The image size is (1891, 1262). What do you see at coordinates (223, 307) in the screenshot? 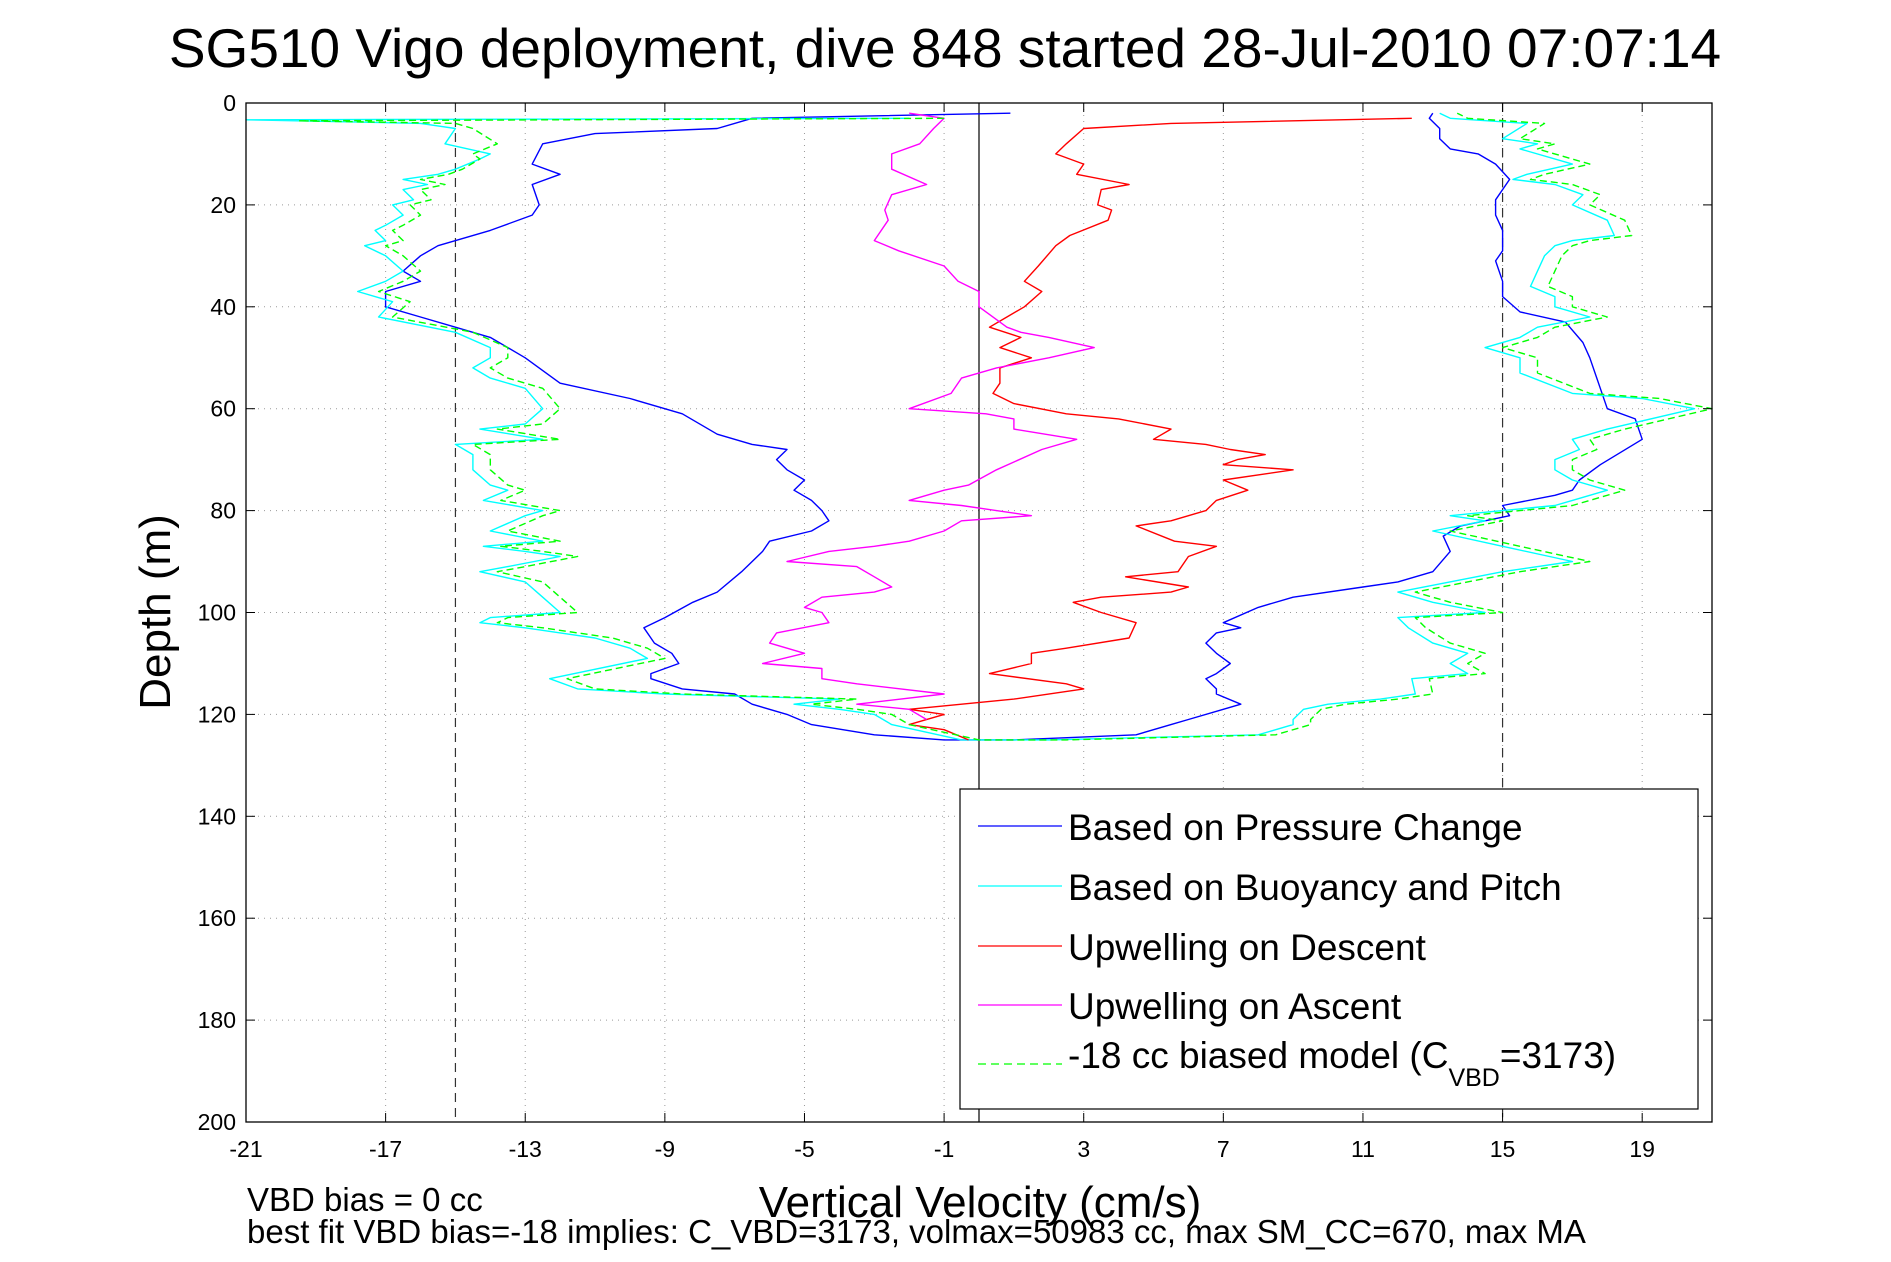
I see `y-tick-label-2: 40` at bounding box center [223, 307].